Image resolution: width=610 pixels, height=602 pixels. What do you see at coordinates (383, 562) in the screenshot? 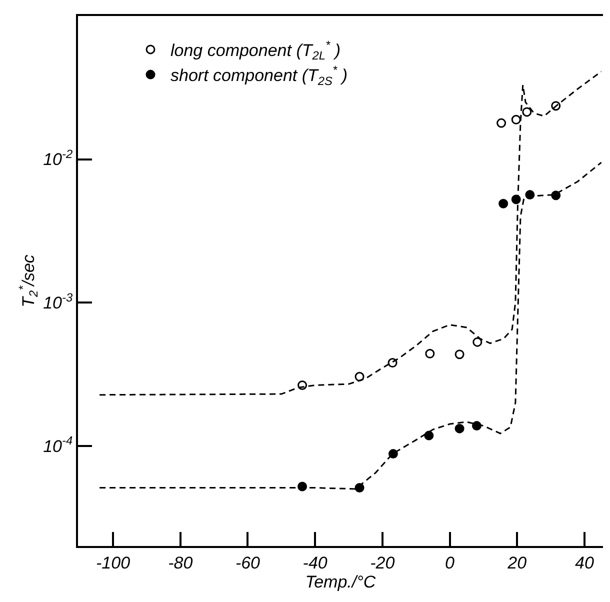
I see `x-tick-label: -20` at bounding box center [383, 562].